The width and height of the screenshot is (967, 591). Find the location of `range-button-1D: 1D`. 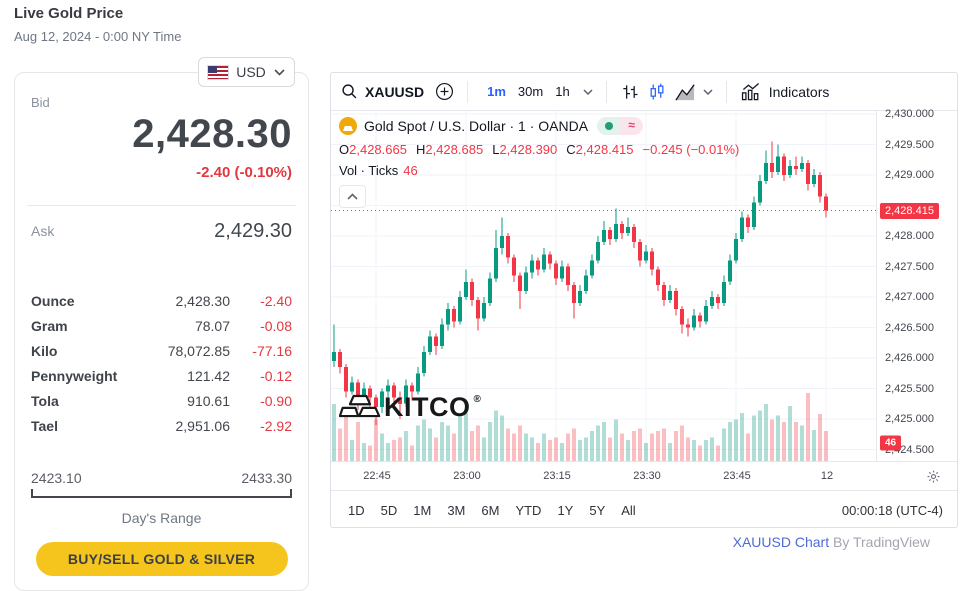

range-button-1D: 1D is located at coordinates (356, 510).